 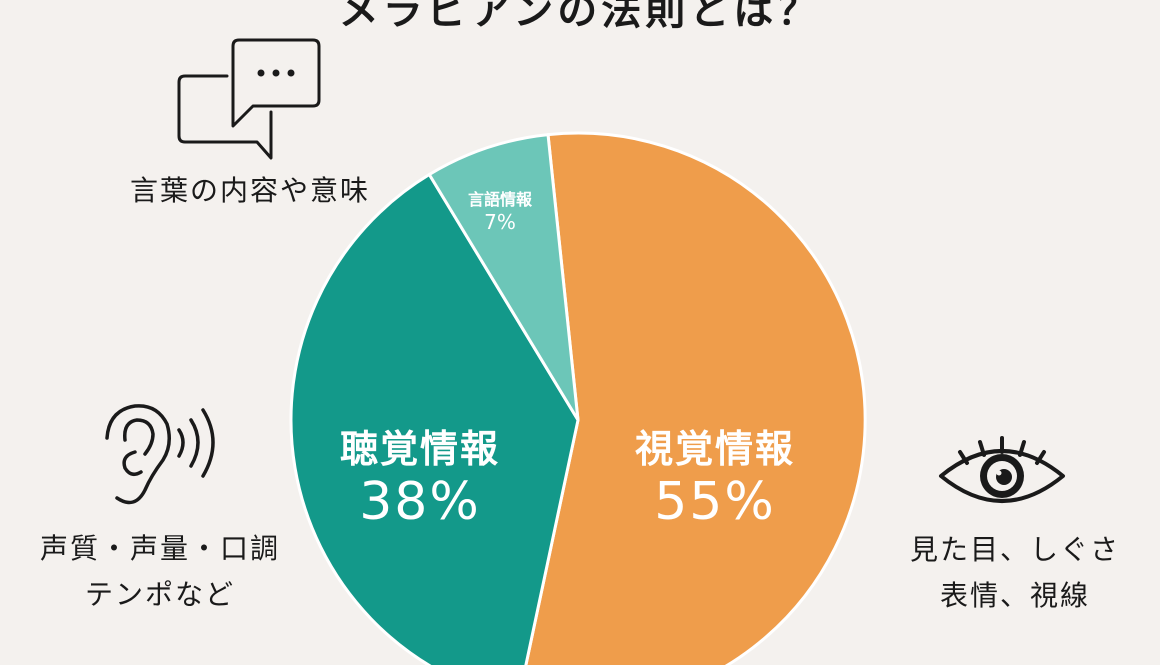 I want to click on verbal-slice-label: 言語情報 7%, so click(x=500, y=210).